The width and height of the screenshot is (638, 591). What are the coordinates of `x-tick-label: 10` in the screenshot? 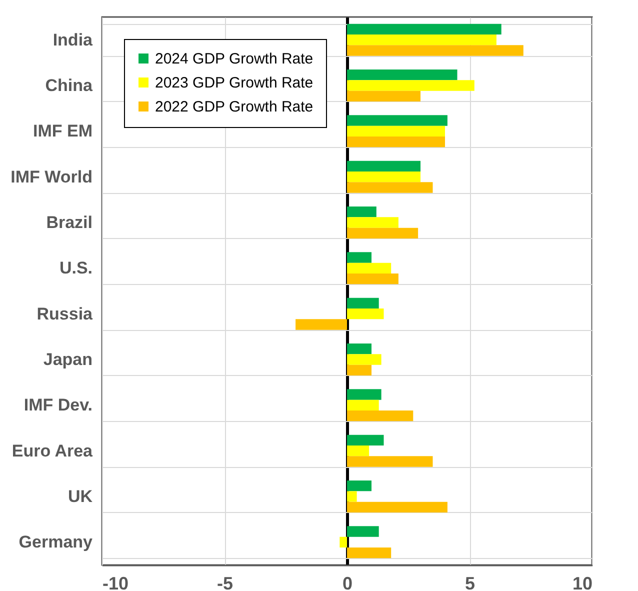 It's located at (582, 582).